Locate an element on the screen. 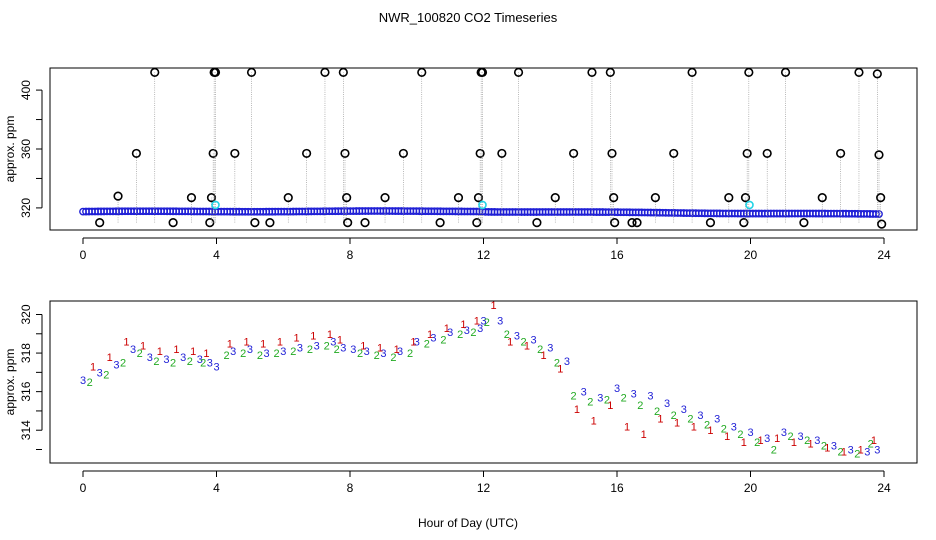 Image resolution: width=936 pixels, height=540 pixels. y-axis-label: approx. ppm is located at coordinates (10, 149).